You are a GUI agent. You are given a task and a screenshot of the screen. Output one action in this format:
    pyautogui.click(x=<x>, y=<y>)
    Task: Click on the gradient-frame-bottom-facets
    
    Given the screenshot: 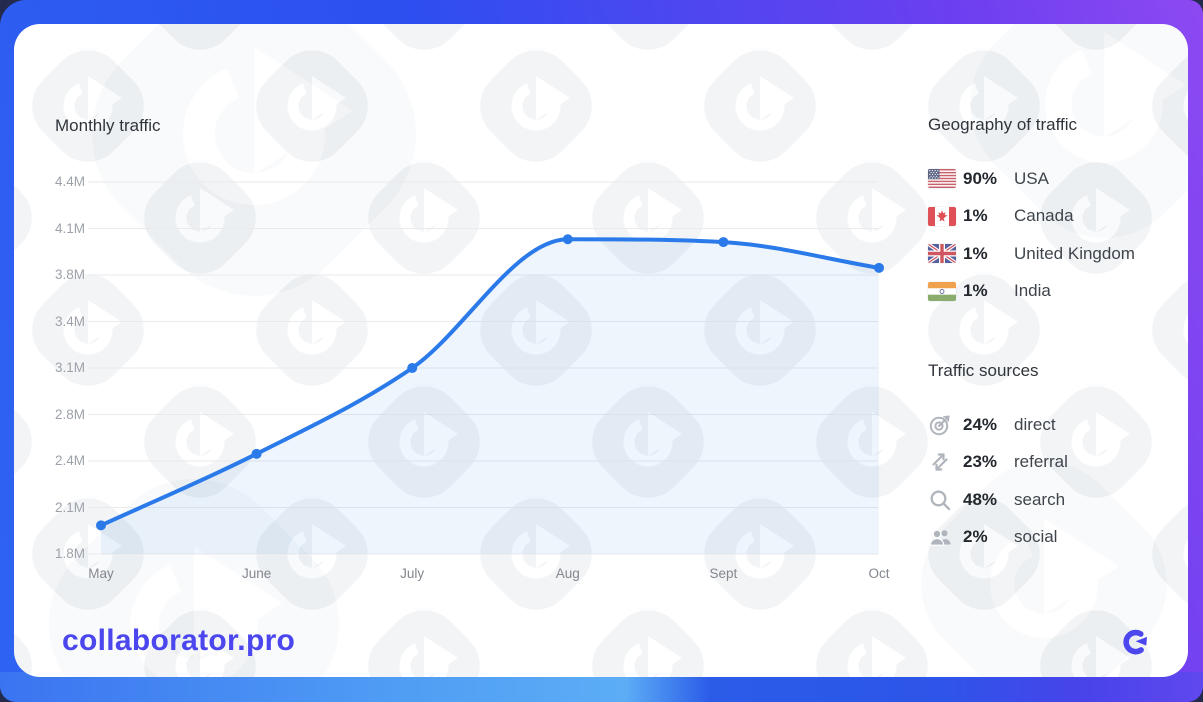 What is the action you would take?
    pyautogui.click(x=601, y=687)
    